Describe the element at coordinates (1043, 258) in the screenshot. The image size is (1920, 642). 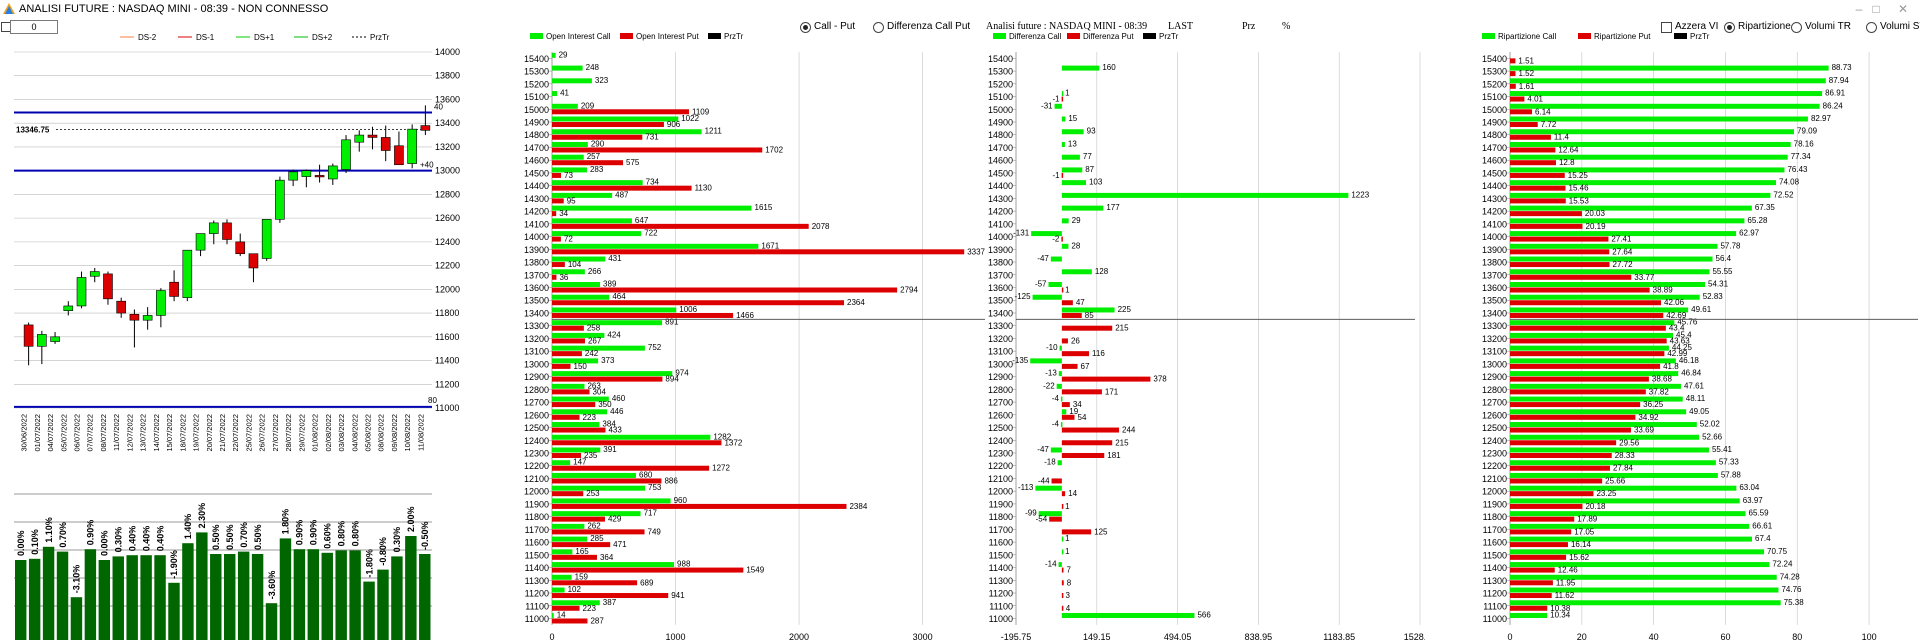
I see `call-value-label: -47` at that location.